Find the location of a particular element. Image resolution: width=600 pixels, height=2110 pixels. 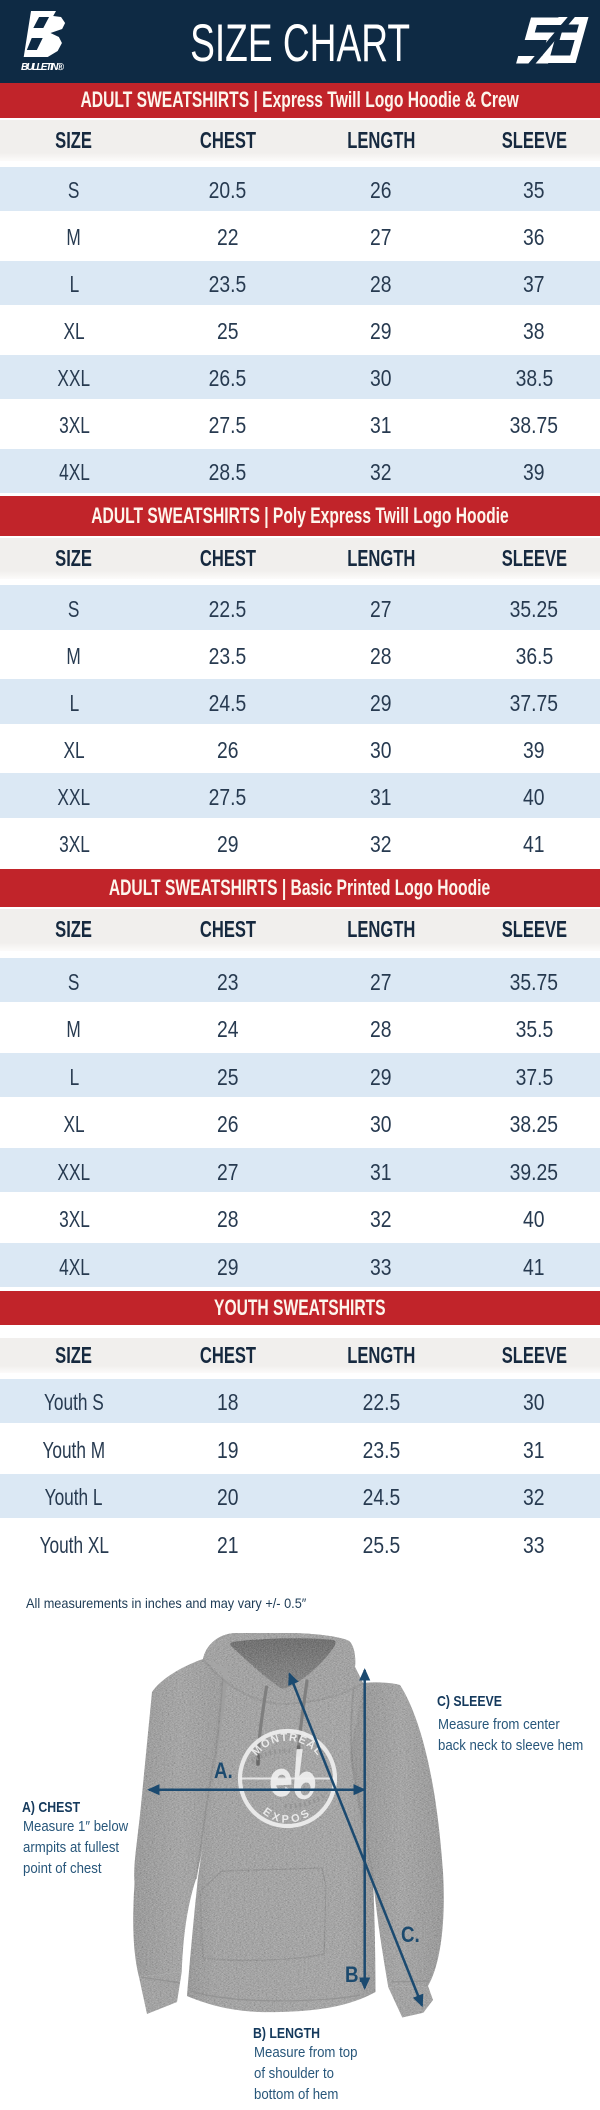

svg-text: BULLETIN® is located at coordinates (43, 67).